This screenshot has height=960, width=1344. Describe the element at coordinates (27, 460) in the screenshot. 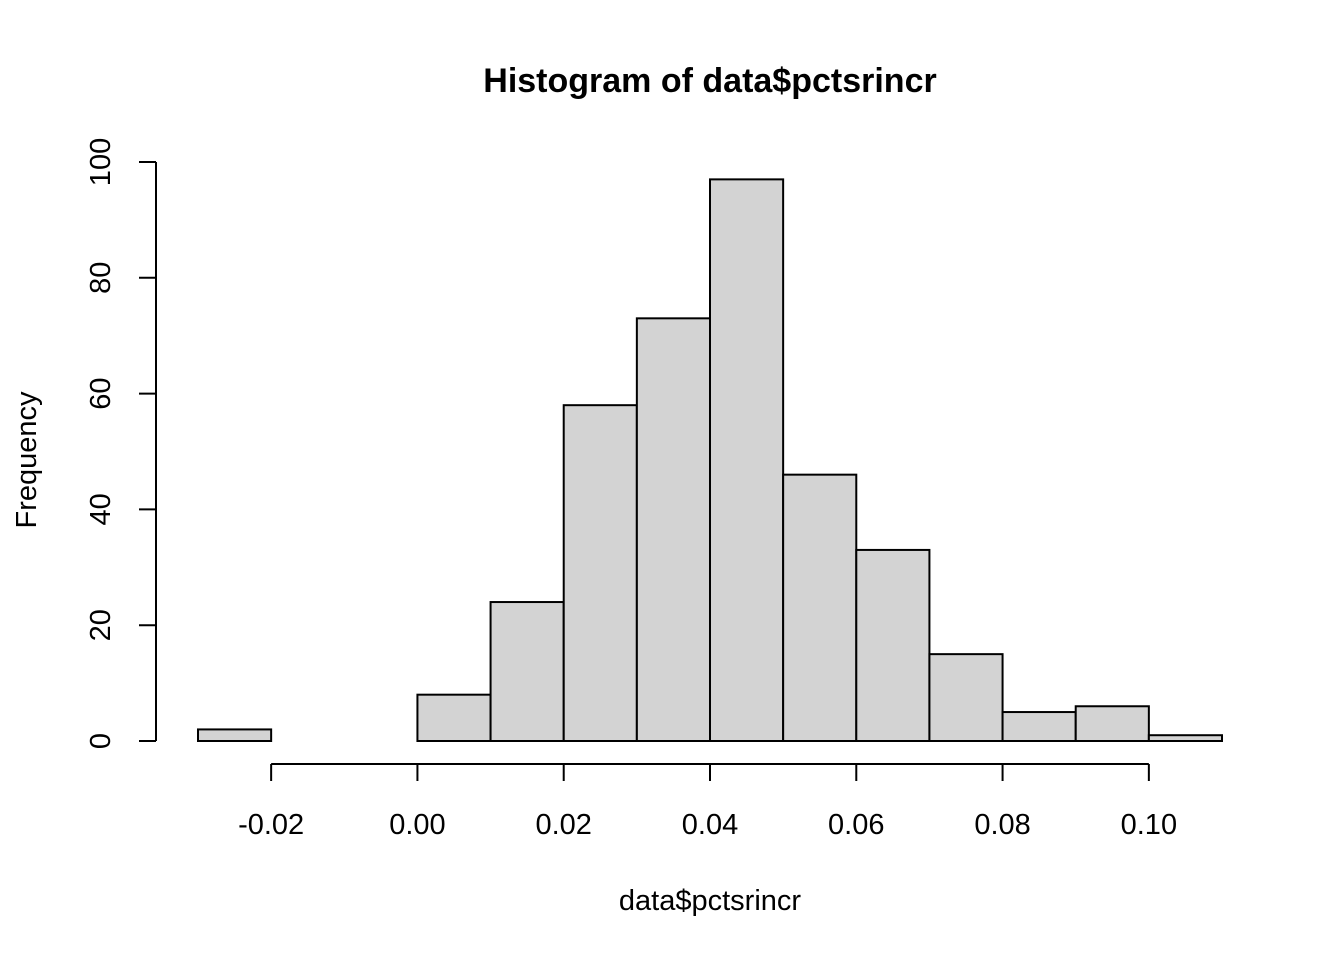

I see `y-axis-label: Frequency` at that location.